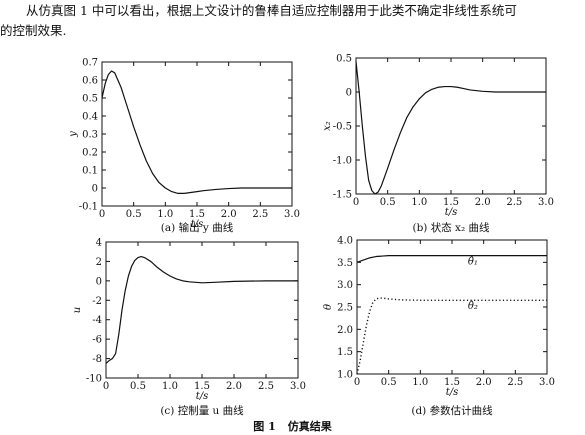  Describe the element at coordinates (345, 352) in the screenshot. I see `y-tick-label: 1.5` at that location.